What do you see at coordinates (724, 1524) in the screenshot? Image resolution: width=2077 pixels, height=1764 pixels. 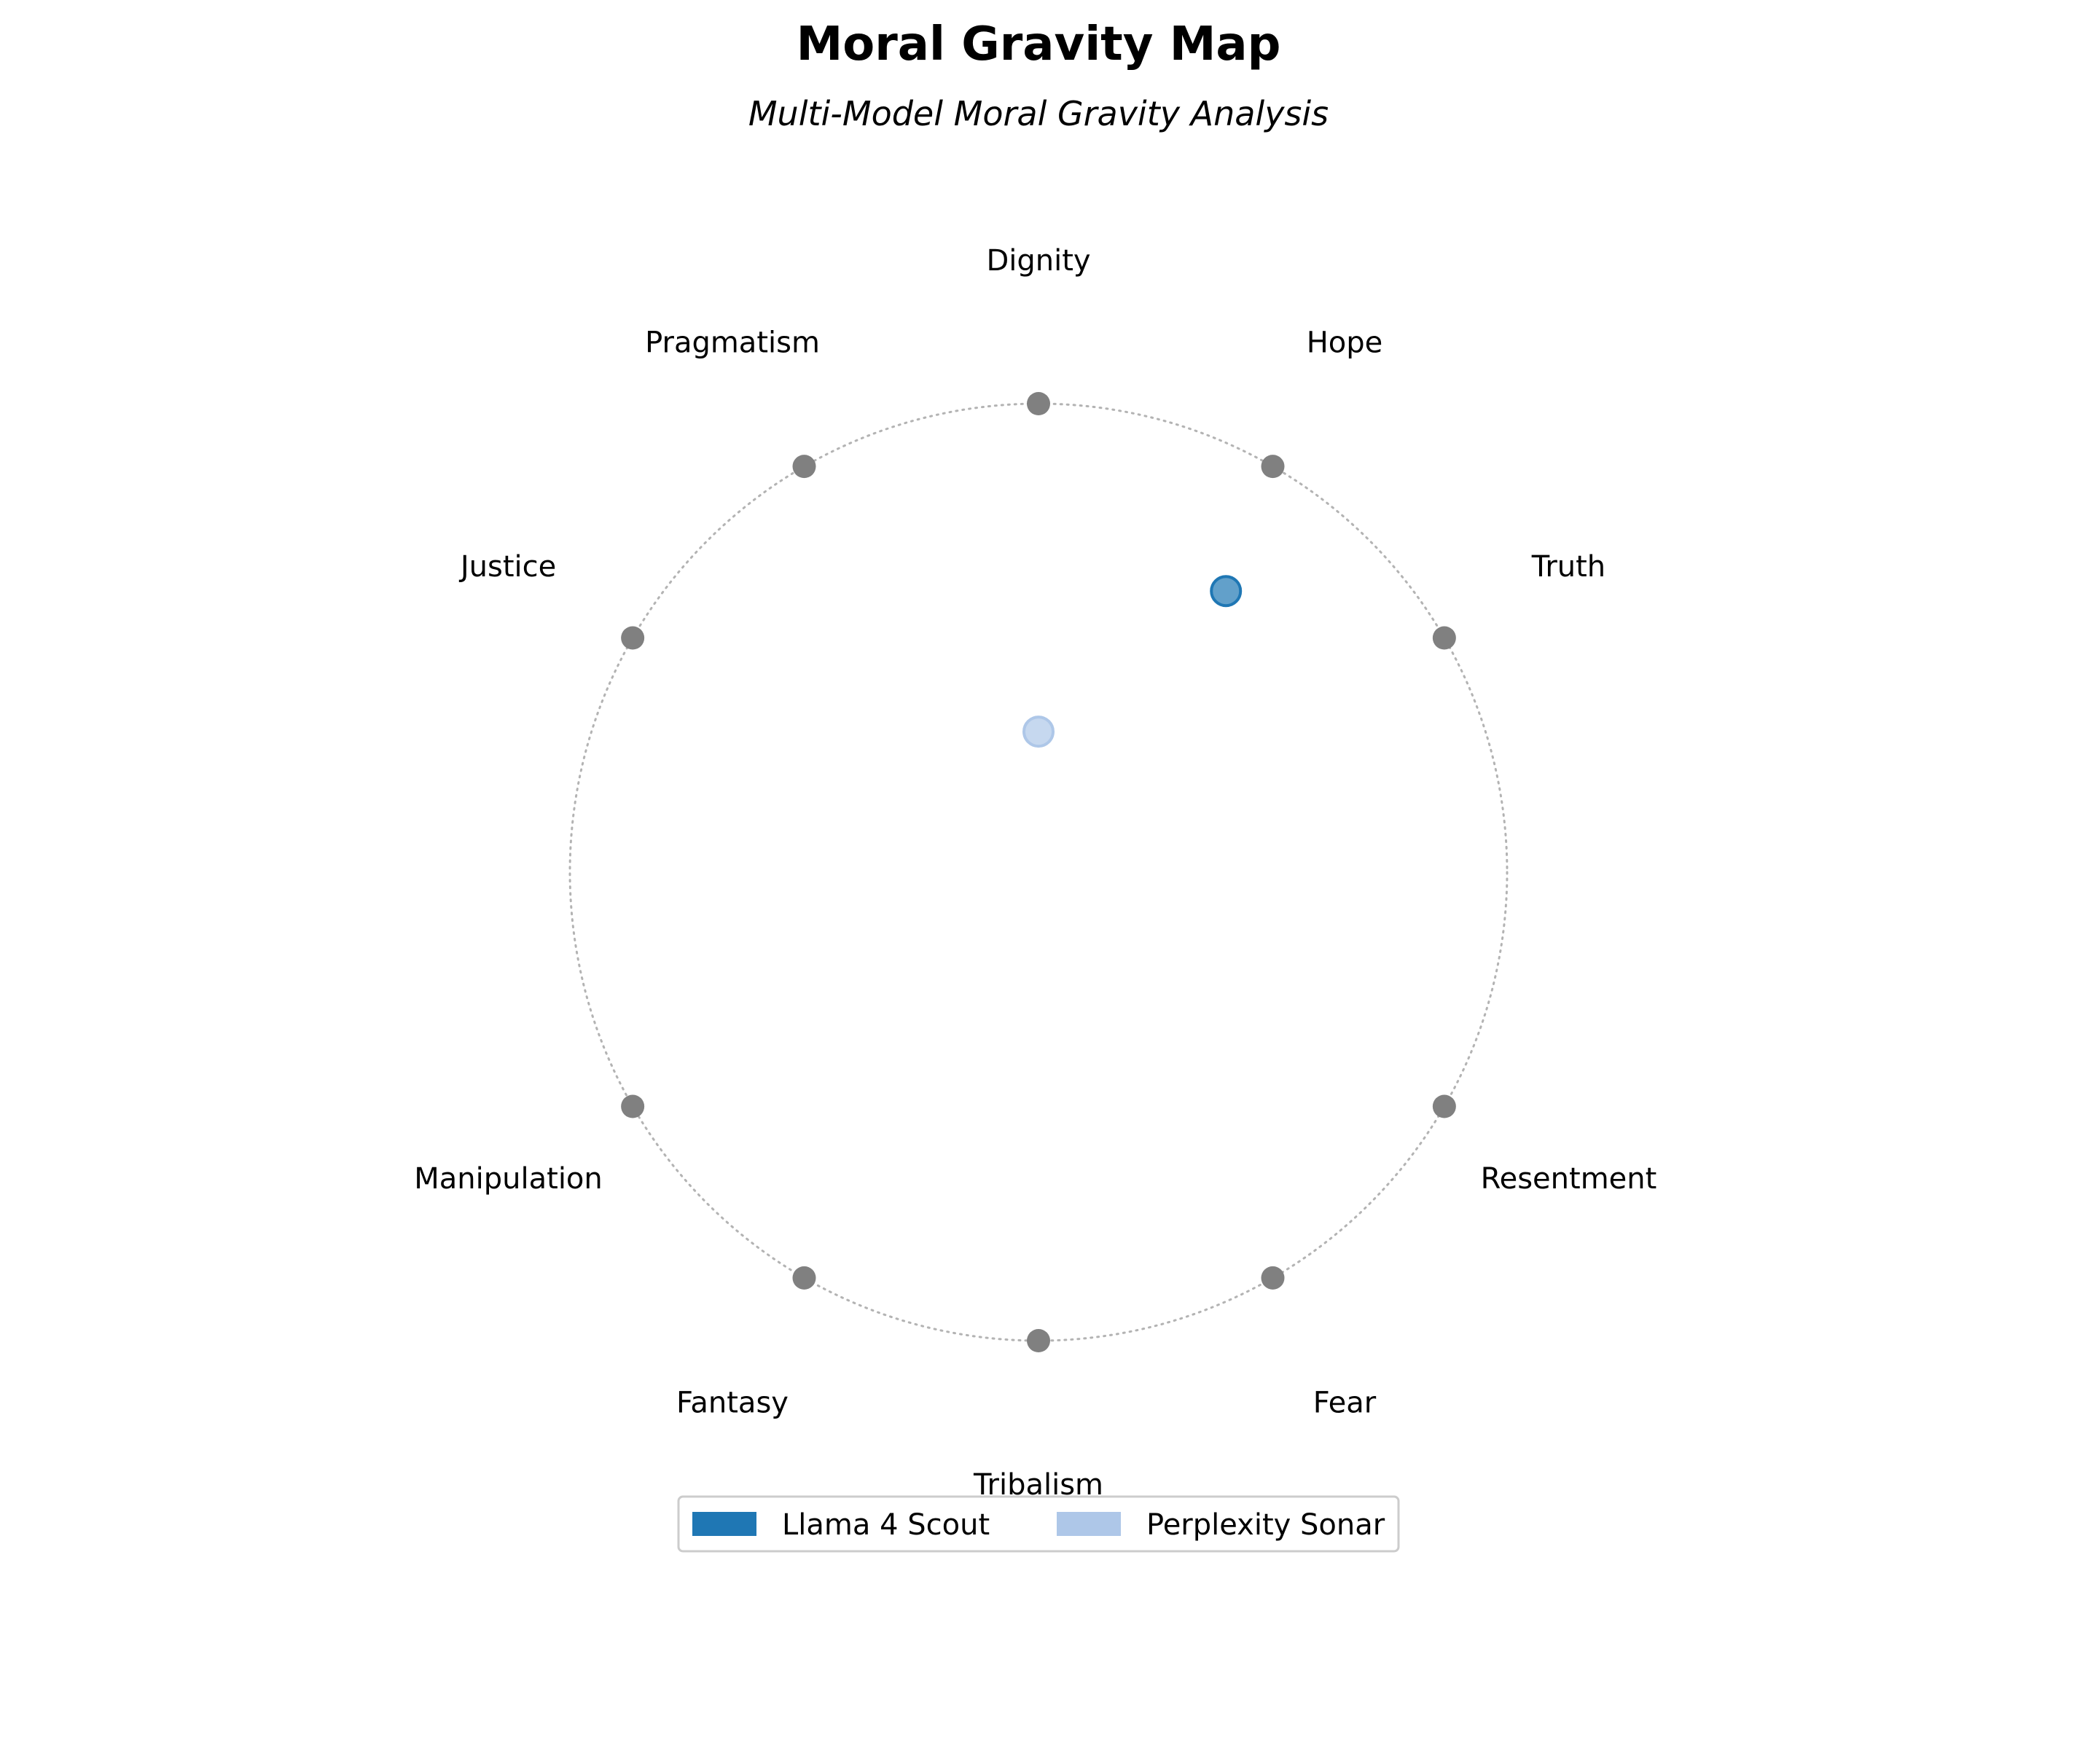 I see `legend-swatch-llama-4-scout` at bounding box center [724, 1524].